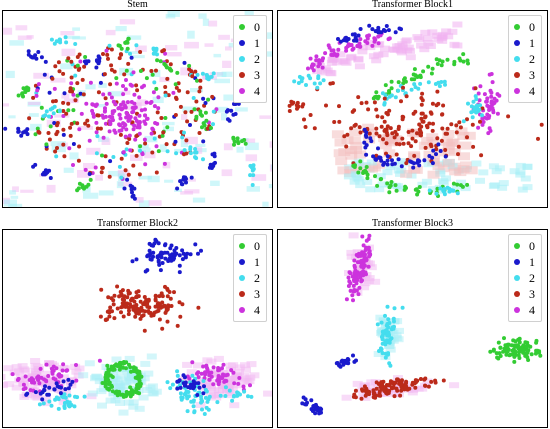 Image resolution: width=550 pixels, height=429 pixels. I want to click on panel-title: Transformer Block1, so click(412, 5).